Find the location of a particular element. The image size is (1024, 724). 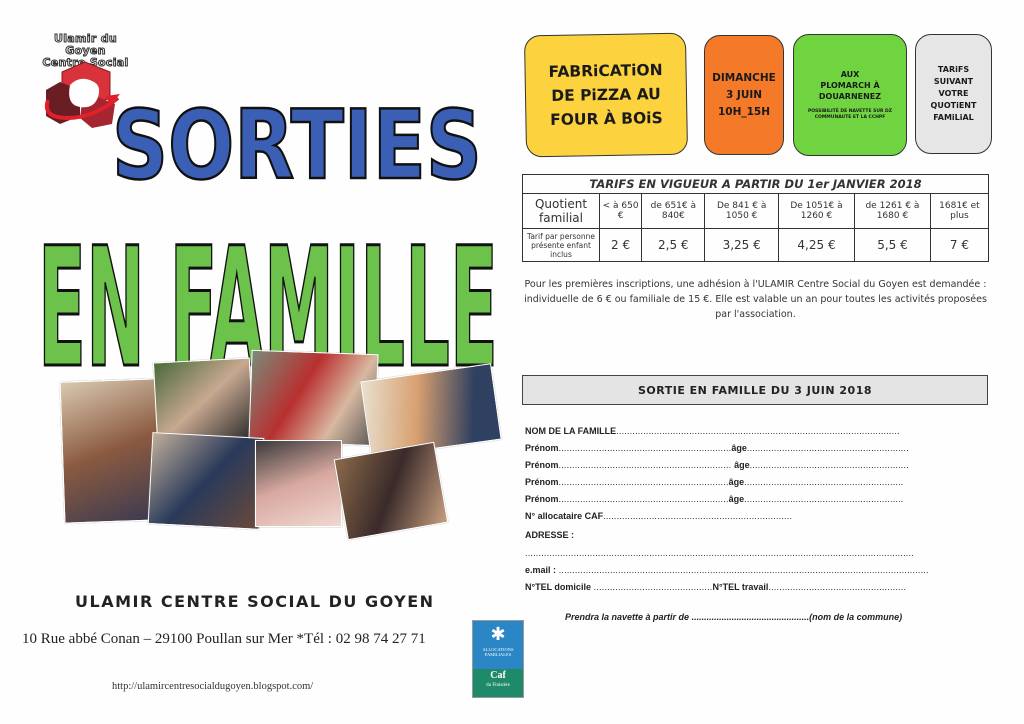

bracket-cell: de 1261 € à 1680 € is located at coordinates (892, 211).